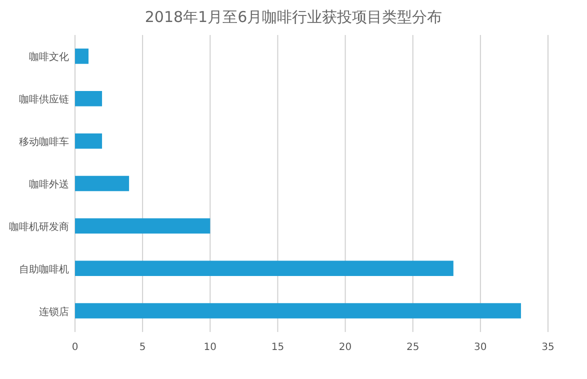  I want to click on x-tick-label: 10, so click(210, 347).